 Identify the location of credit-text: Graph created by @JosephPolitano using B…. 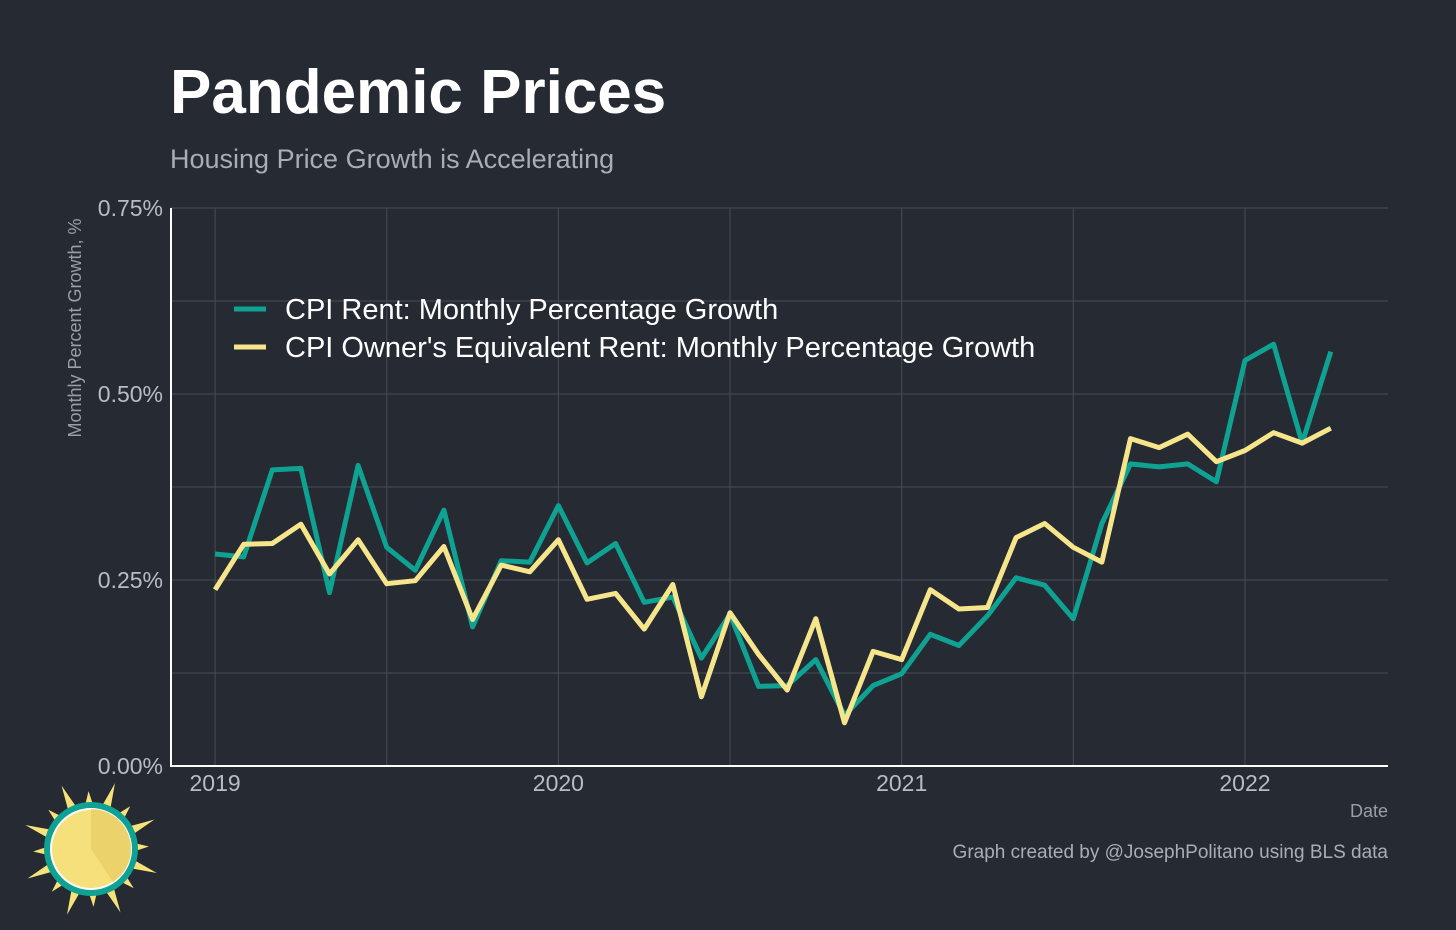
(1171, 852).